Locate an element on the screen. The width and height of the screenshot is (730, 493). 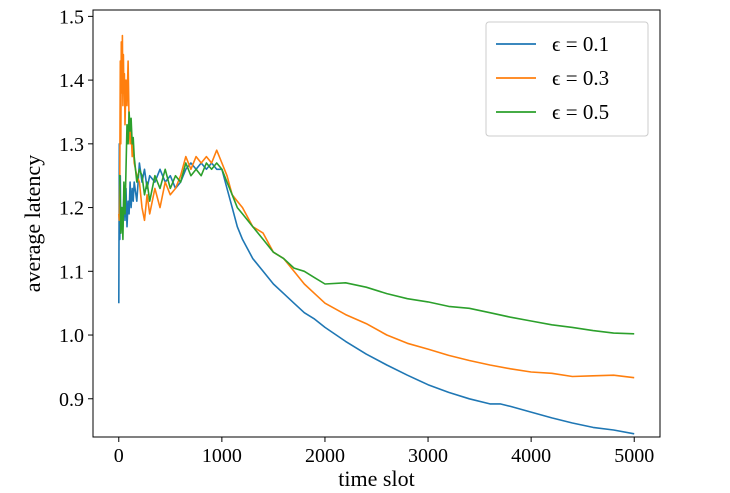
x-tick-label: 3000 is located at coordinates (428, 456).